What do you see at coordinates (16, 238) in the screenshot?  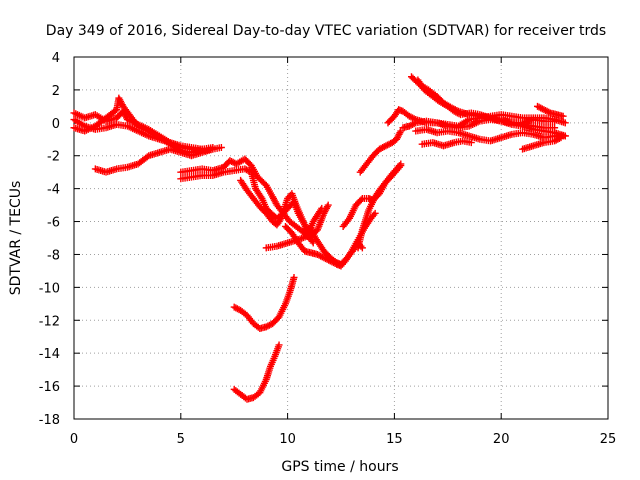 I see `y-axis-label: SDTVAR / TECUs` at bounding box center [16, 238].